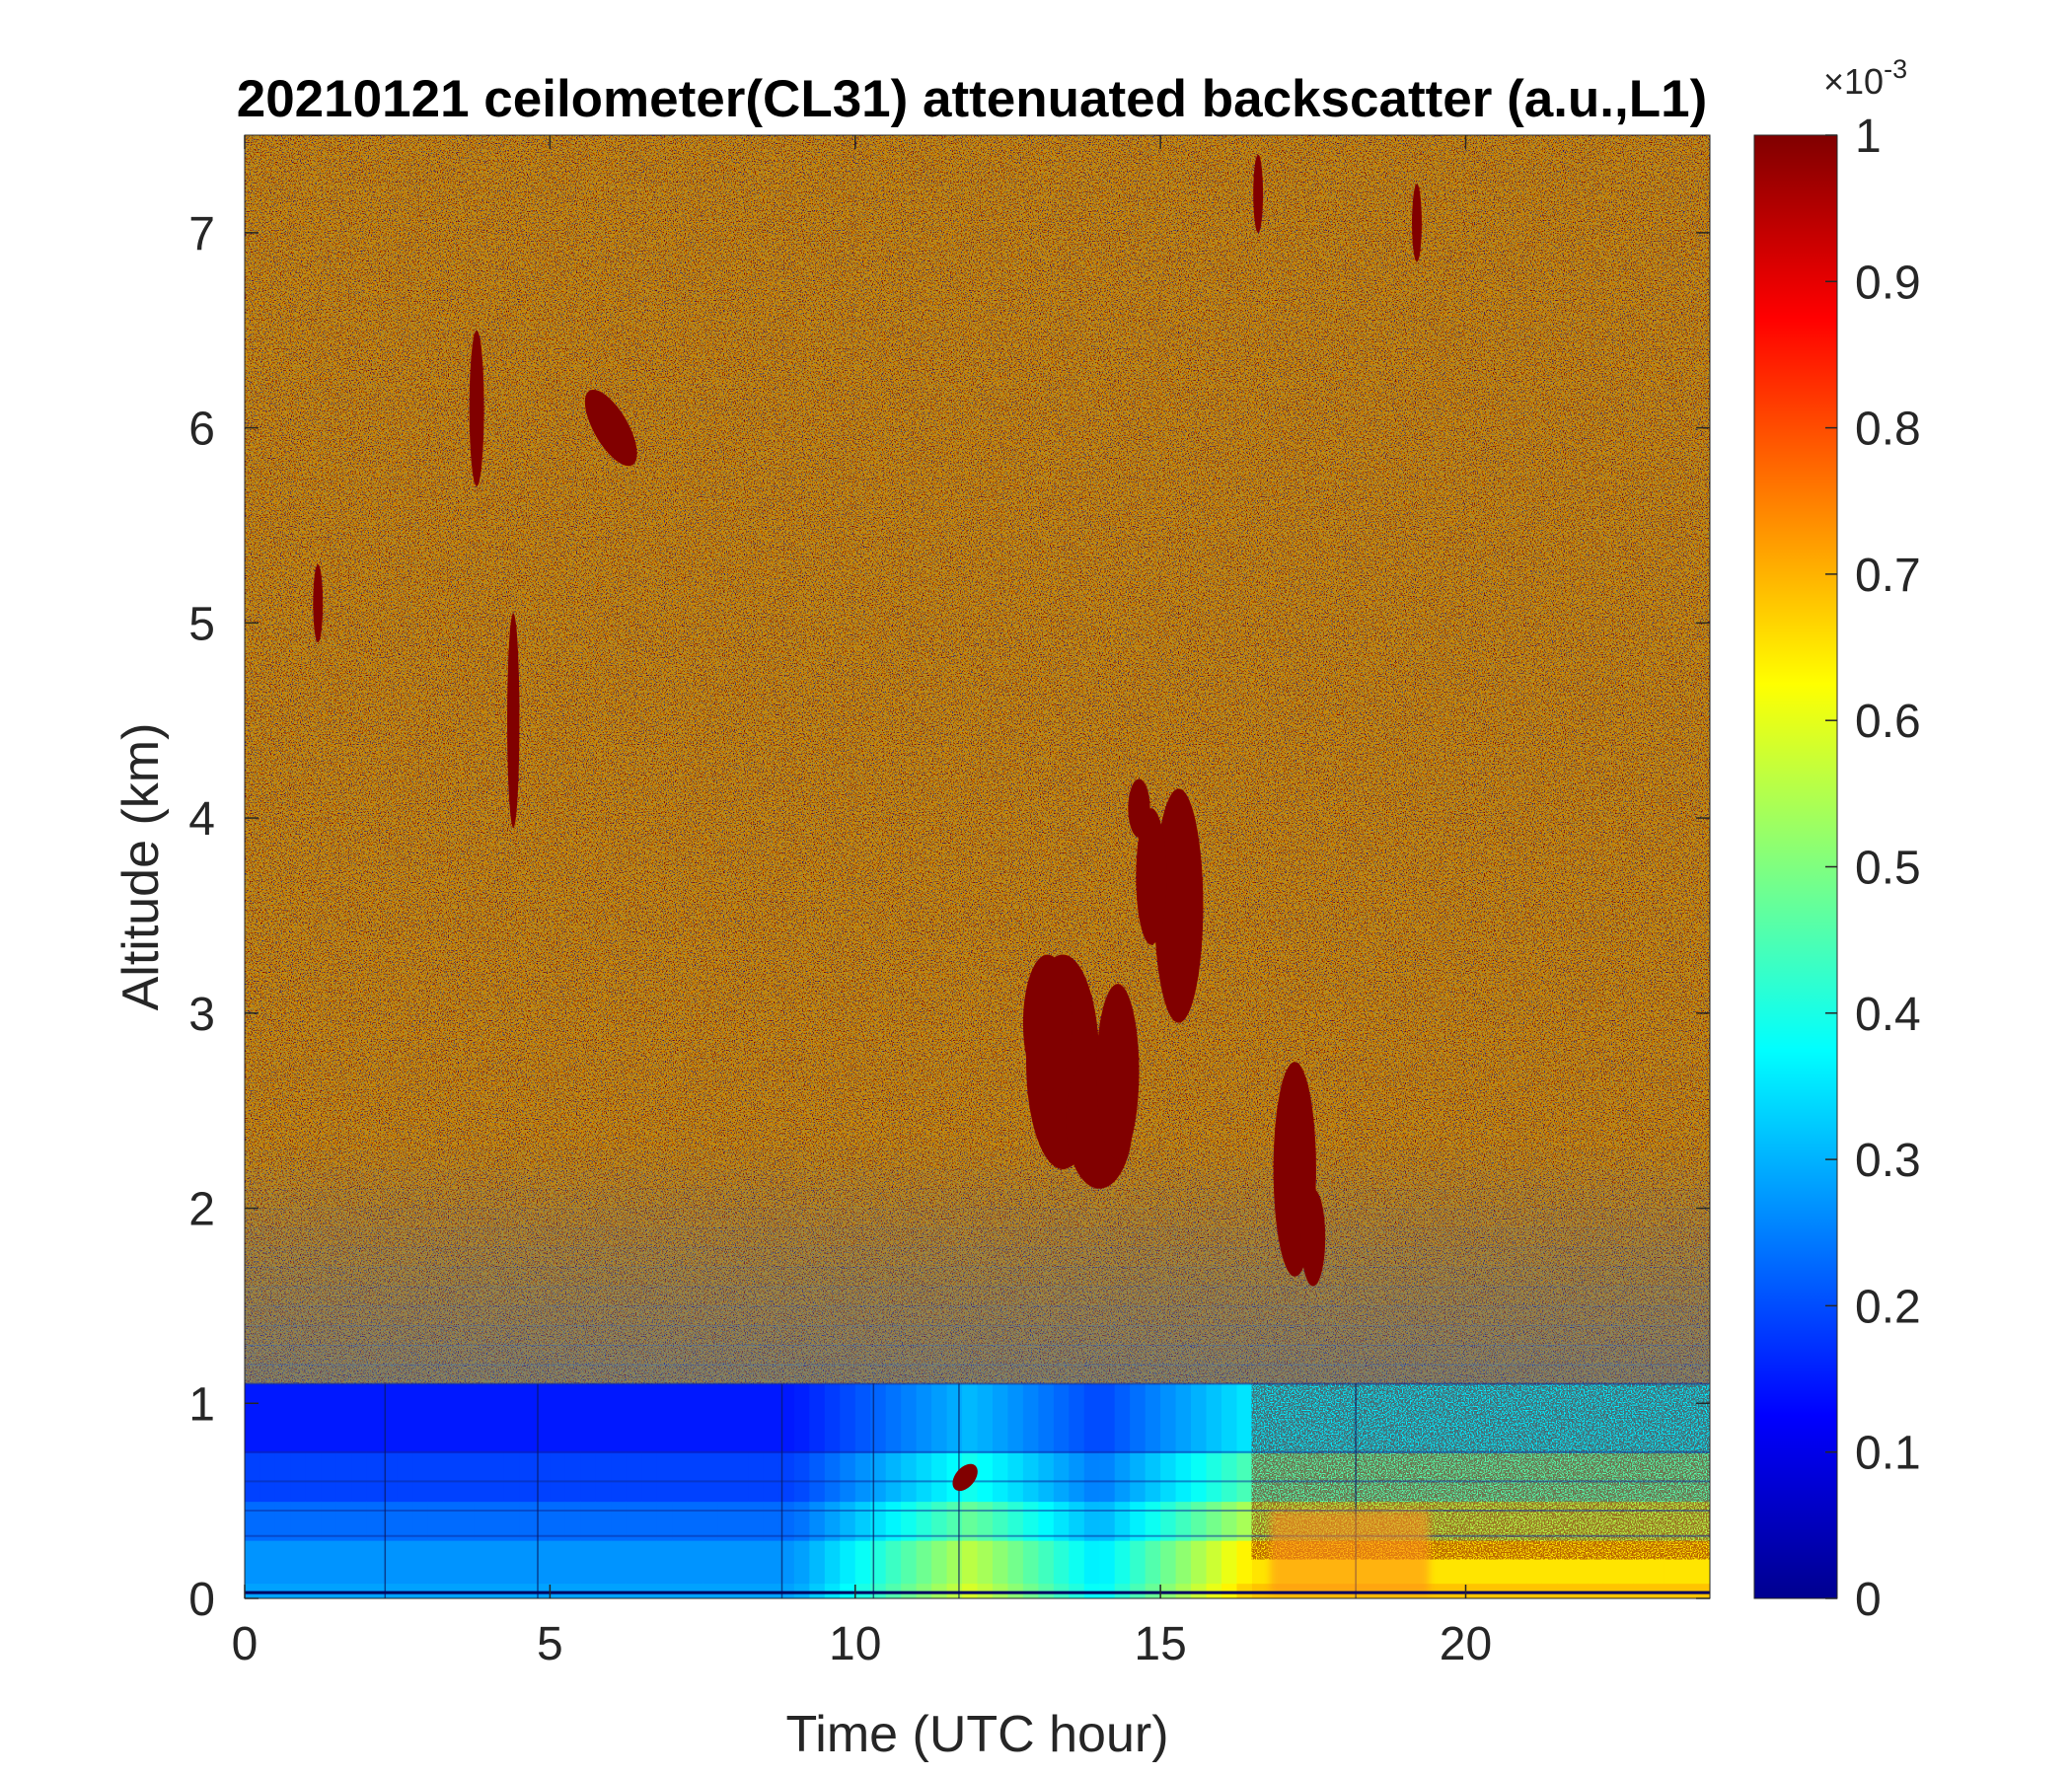  Describe the element at coordinates (1837, 840) in the screenshot. I see `colorbar: 0 0.1 0.2 0.3 0.4 0.5 0.6 0.7 0.8 0.9 1 ×10-3` at that location.